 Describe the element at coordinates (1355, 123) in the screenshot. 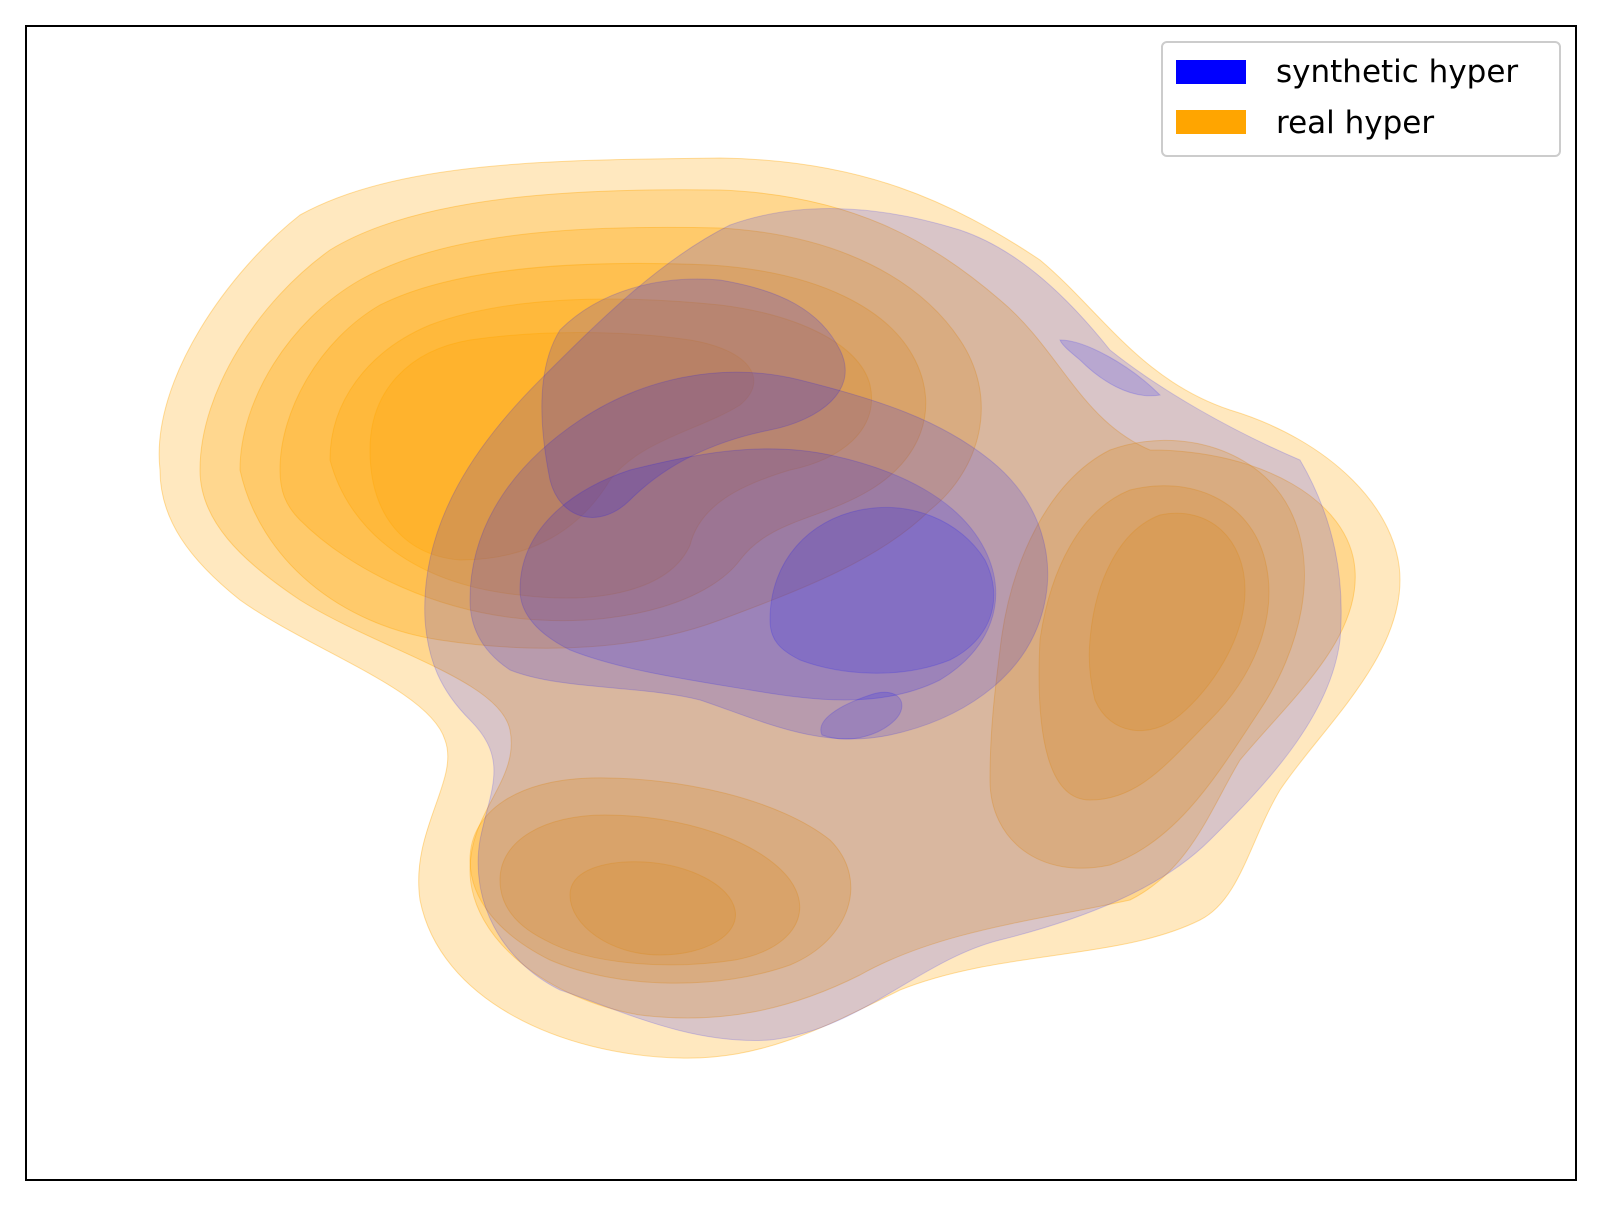

I see `legend-label-real-hyper: real hyper` at that location.